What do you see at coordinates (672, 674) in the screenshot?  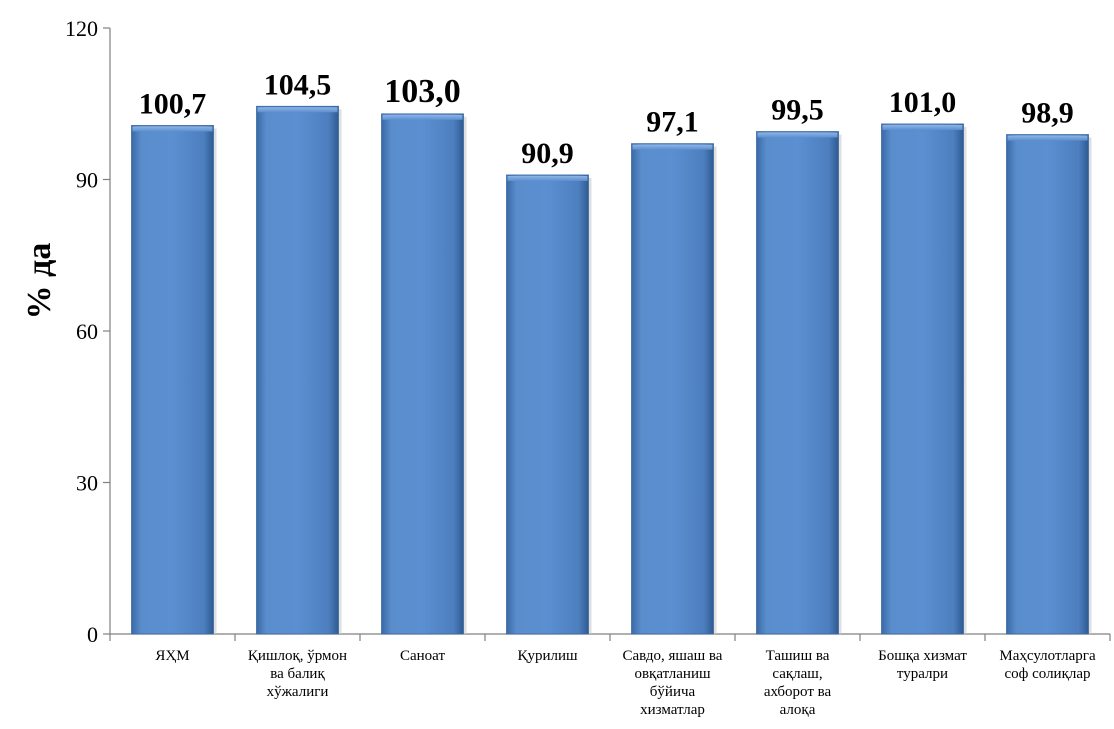 I see `x-tick-label-line: овқатланиш` at bounding box center [672, 674].